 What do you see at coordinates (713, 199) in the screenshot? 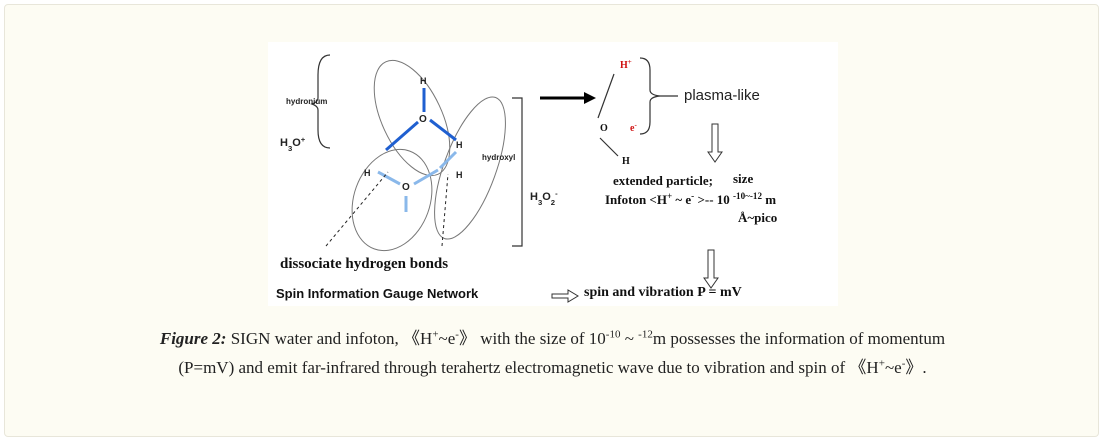
I see `label-text: >-- 10` at bounding box center [713, 199].